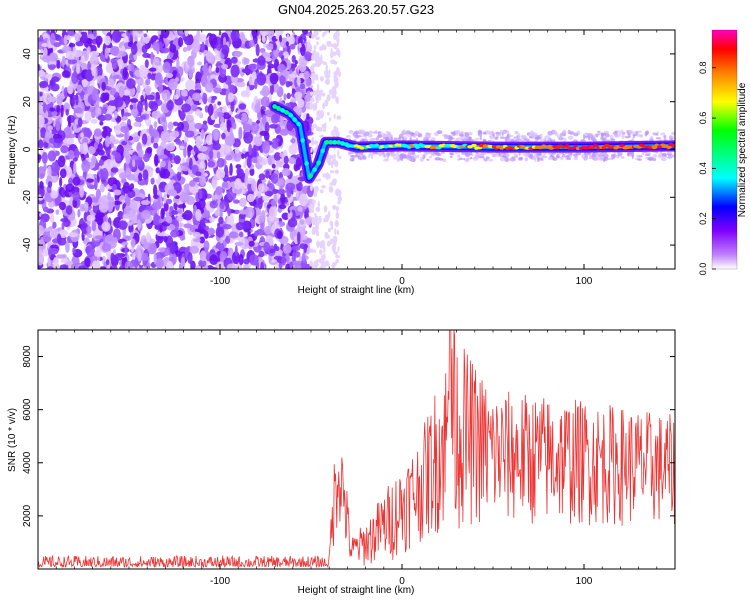 The height and width of the screenshot is (600, 750). I want to click on x-tick-label: 0, so click(402, 281).